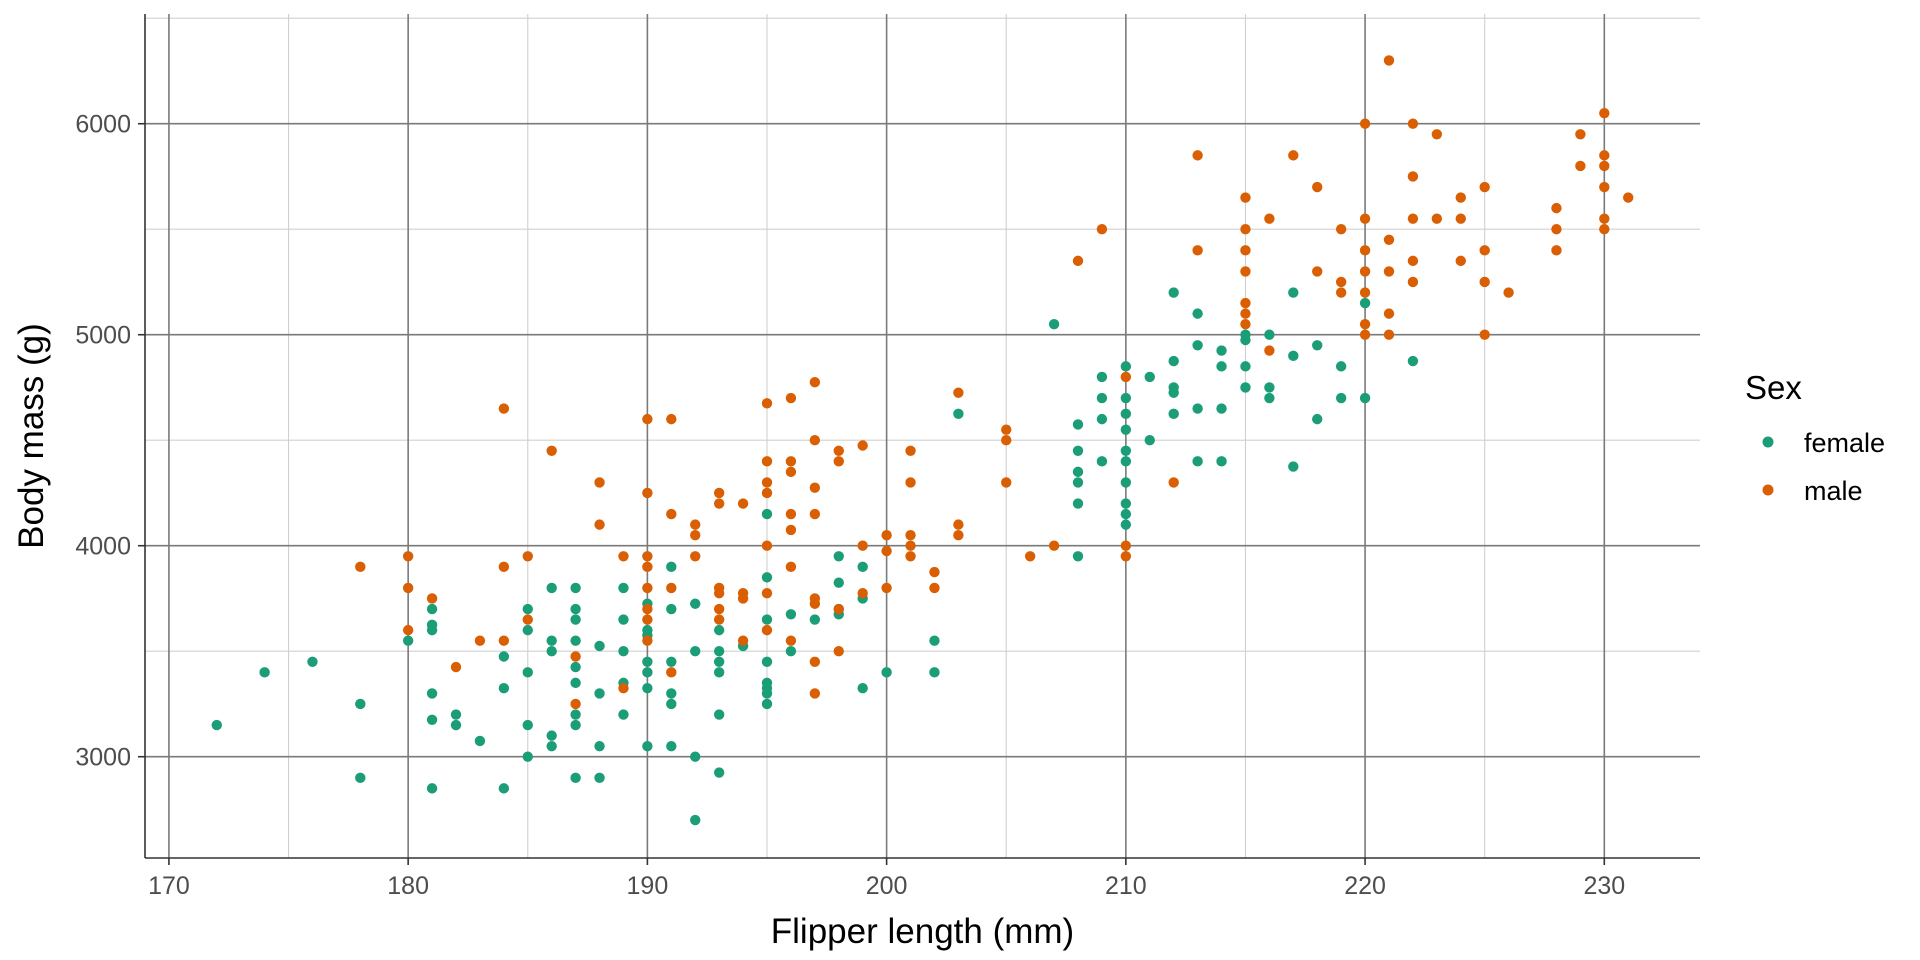 The image size is (1920, 960). I want to click on x-tick-label: 220, so click(1365, 886).